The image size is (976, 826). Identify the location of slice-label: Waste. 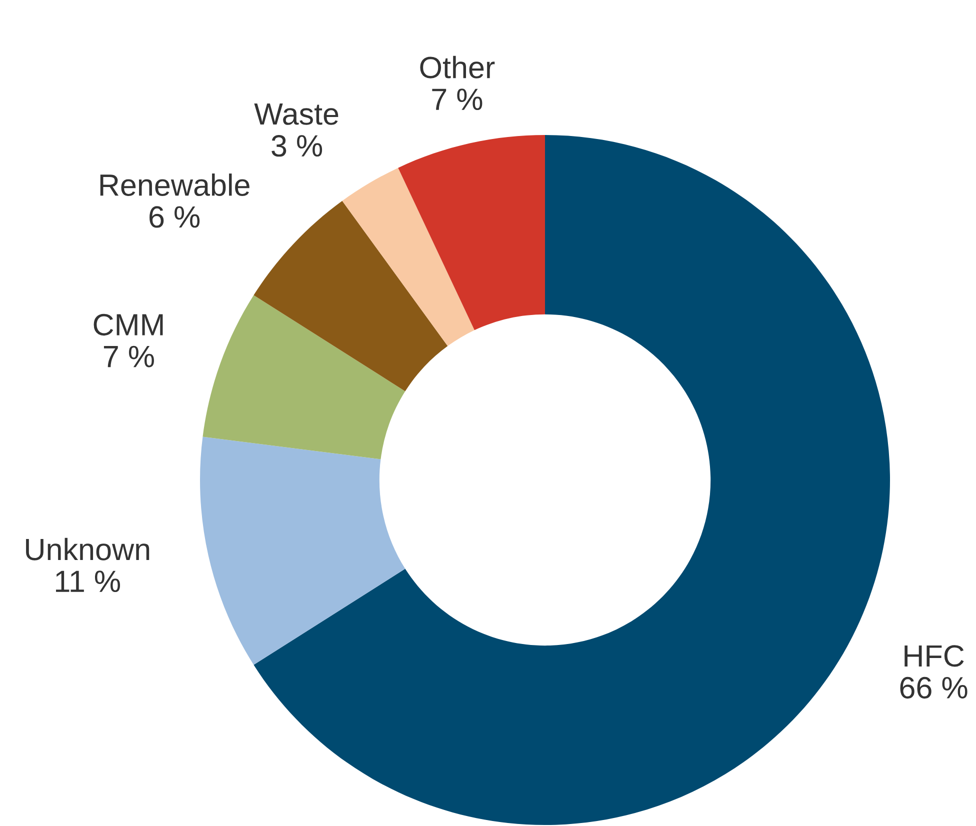
(296, 114).